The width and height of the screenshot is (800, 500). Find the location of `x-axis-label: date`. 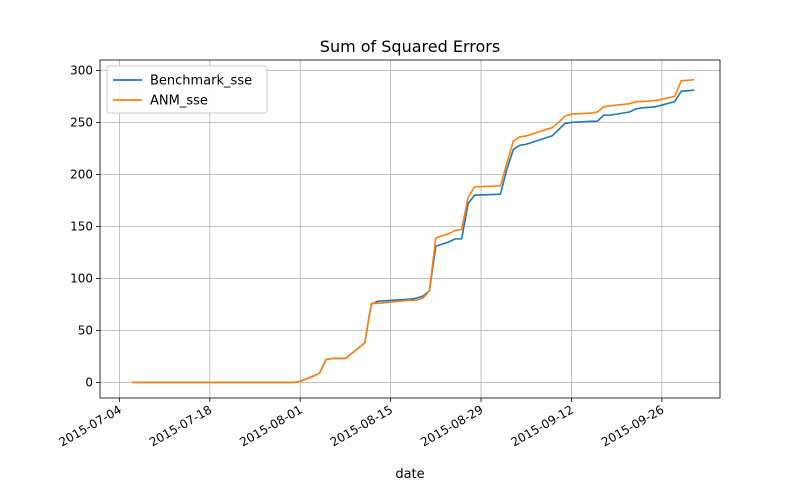

x-axis-label: date is located at coordinates (409, 474).